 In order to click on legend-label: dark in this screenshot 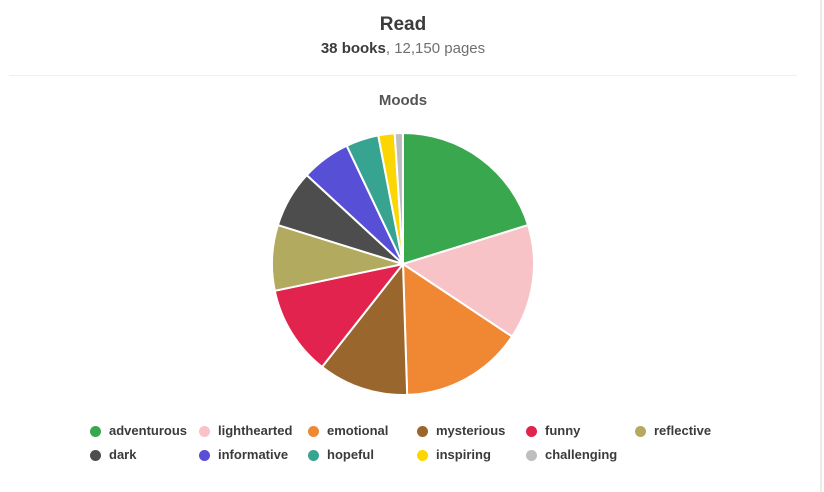, I will do `click(123, 454)`.